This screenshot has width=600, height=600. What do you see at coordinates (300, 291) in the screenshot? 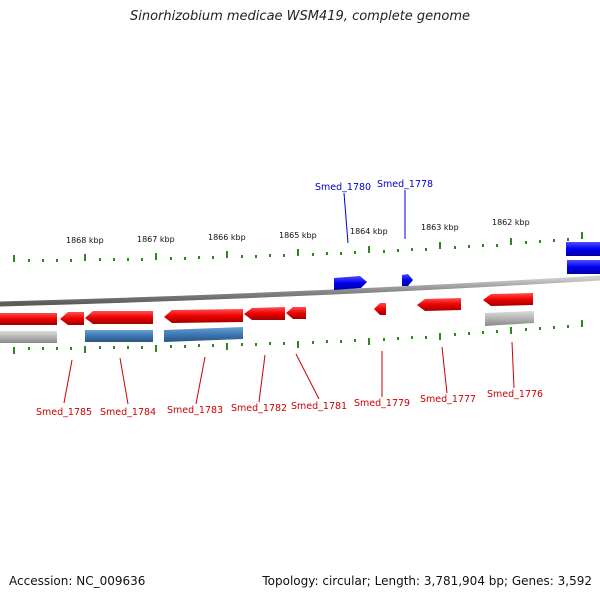
I see `genome-backbone` at bounding box center [300, 291].